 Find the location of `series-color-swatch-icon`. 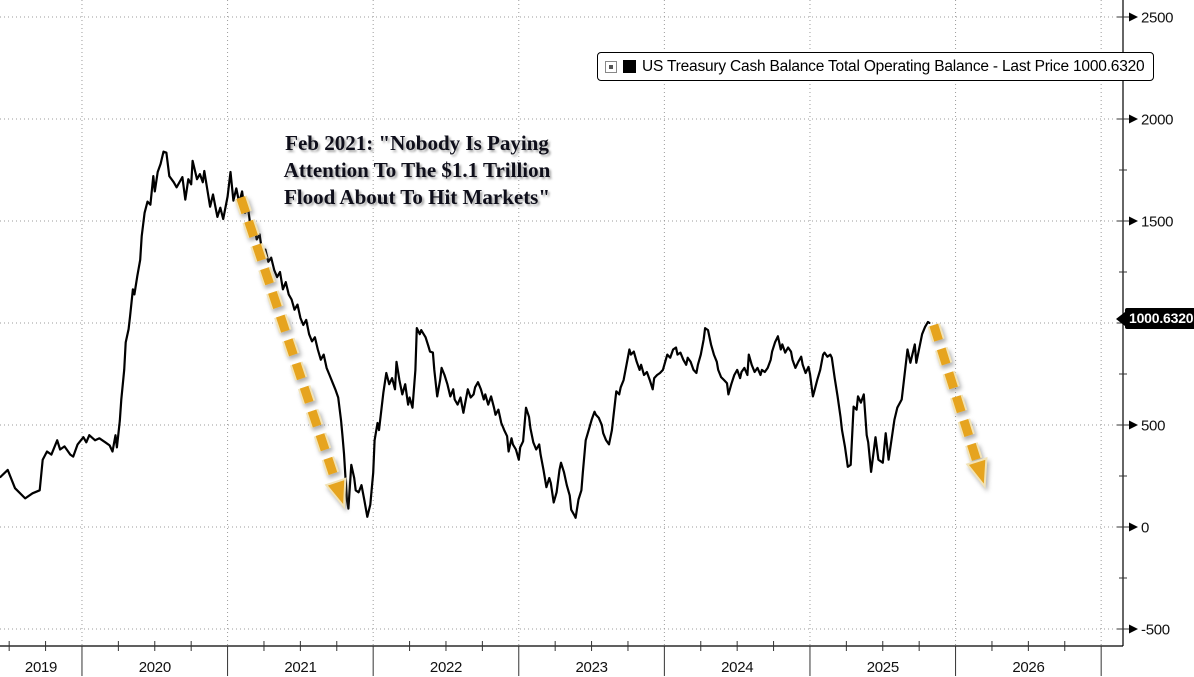

series-color-swatch-icon is located at coordinates (629, 66).